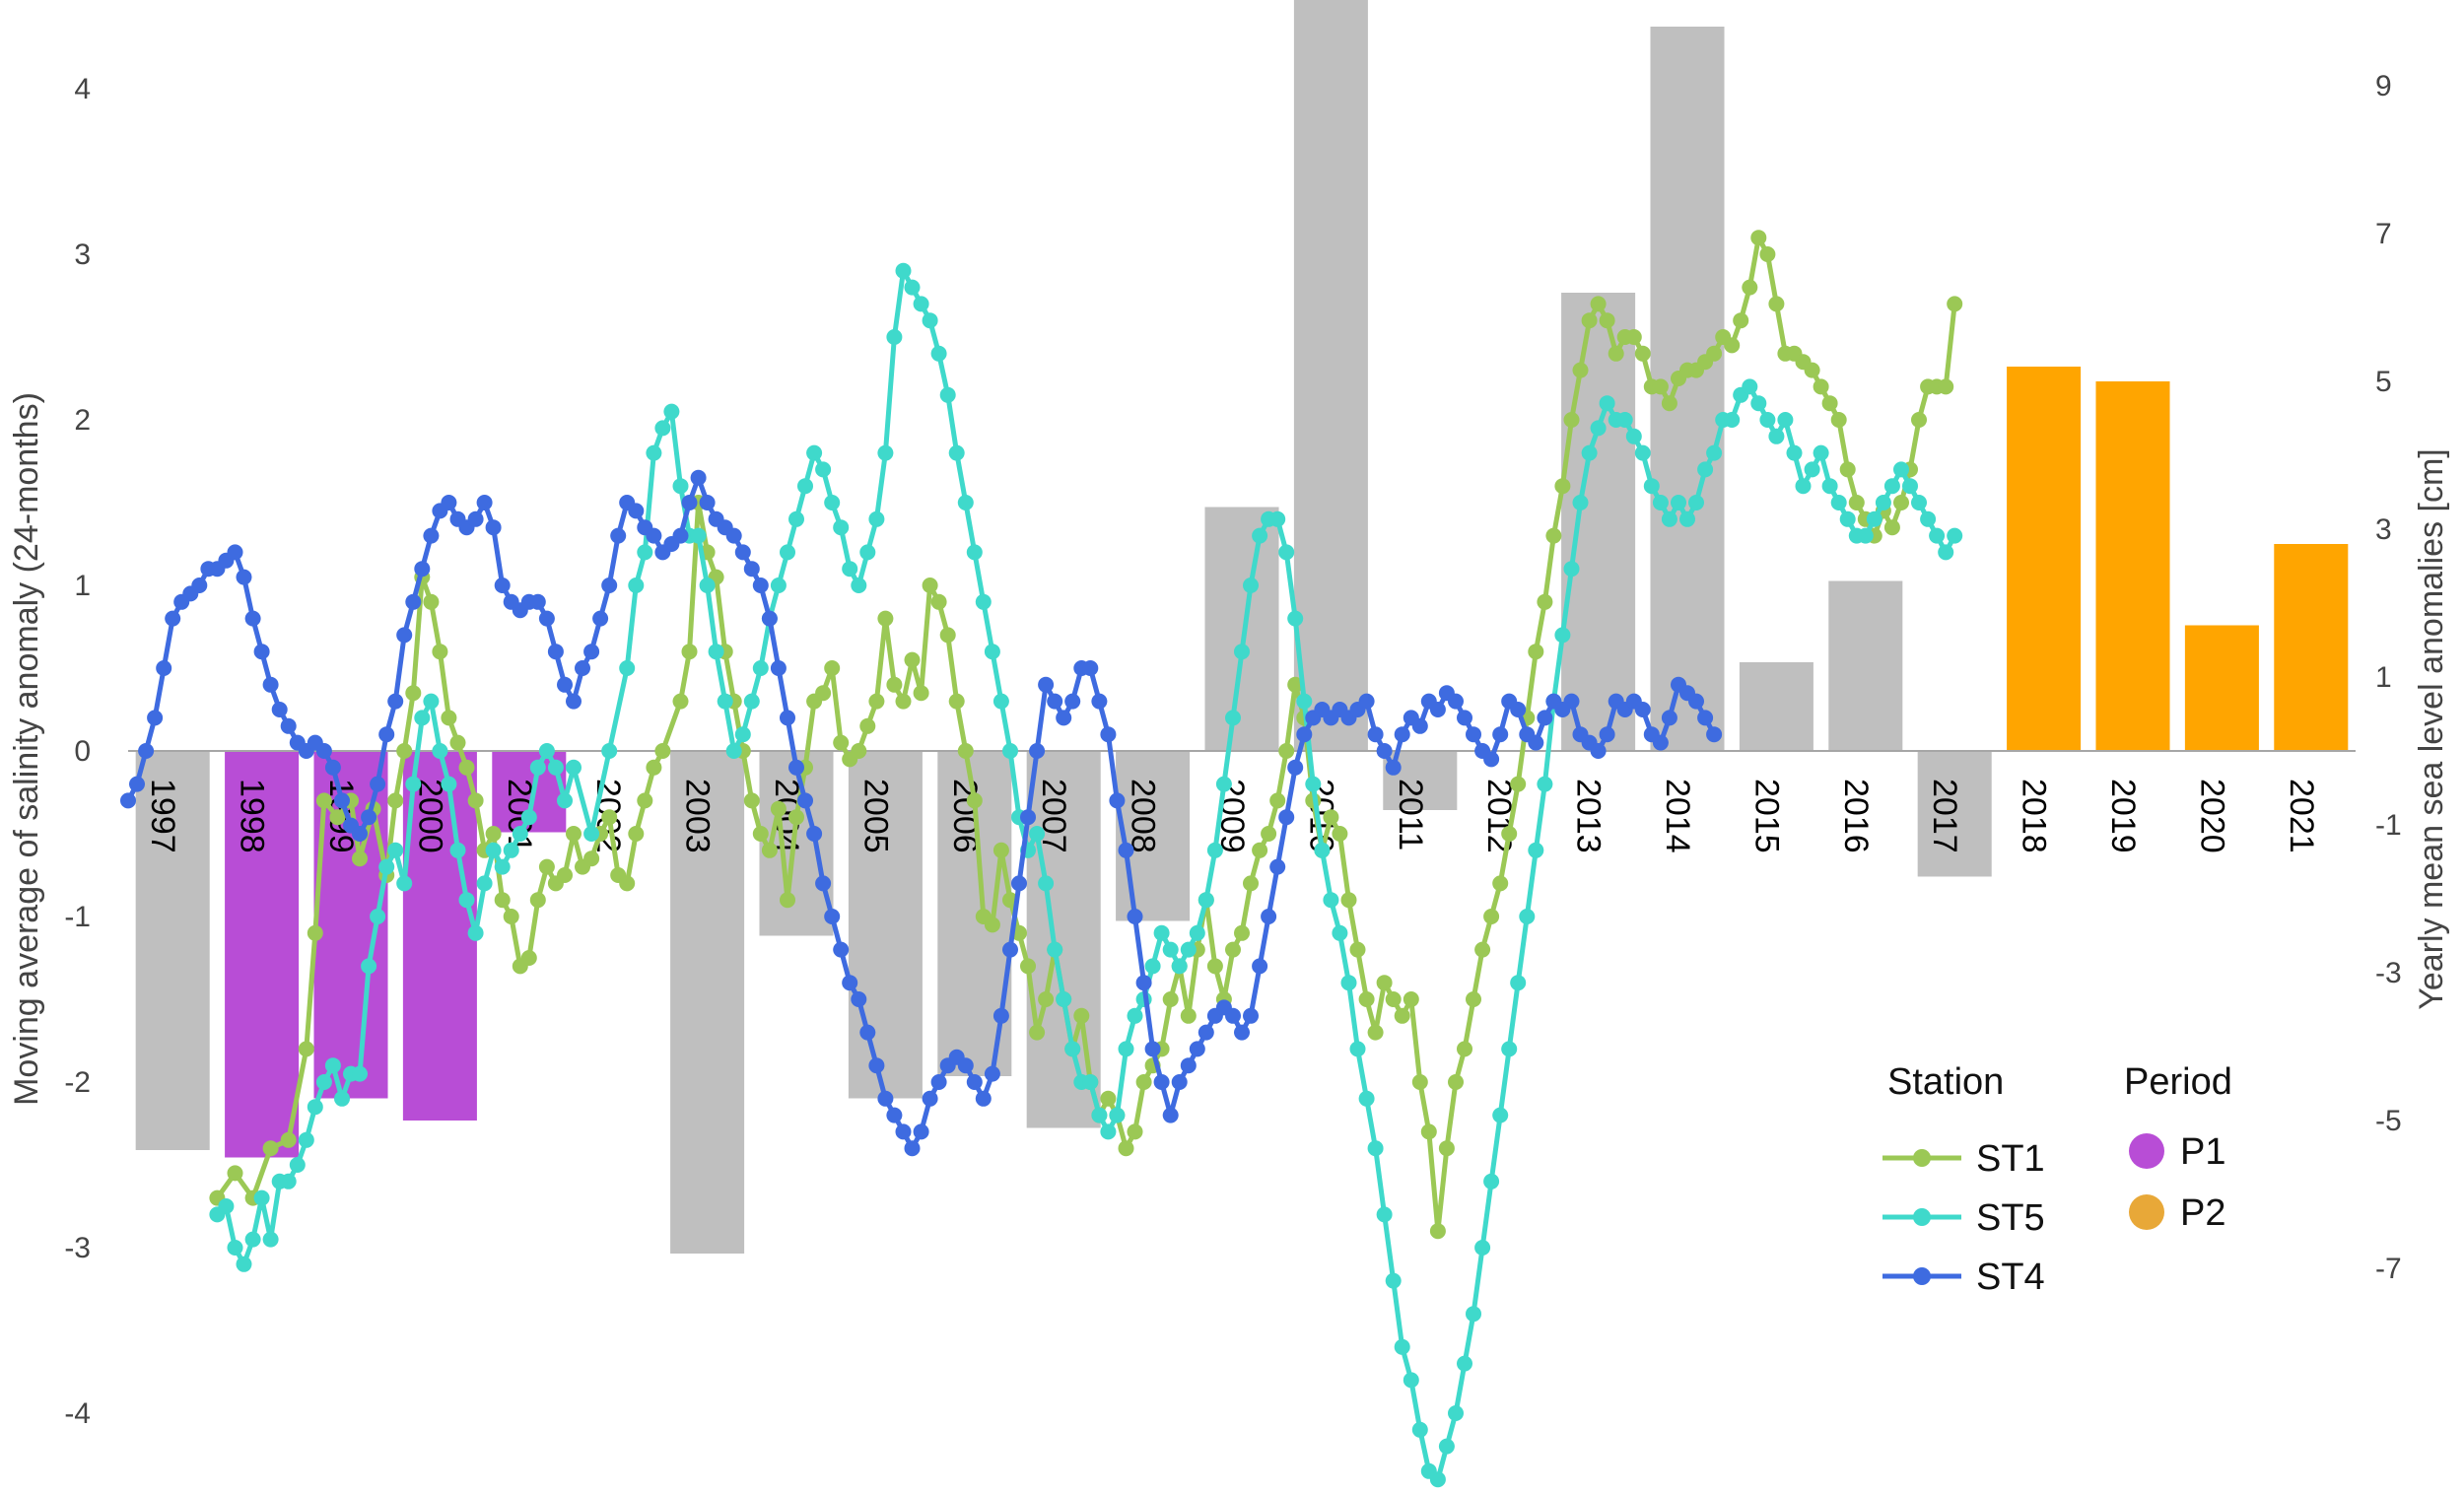  What do you see at coordinates (707, 1002) in the screenshot?
I see `bar-2003` at bounding box center [707, 1002].